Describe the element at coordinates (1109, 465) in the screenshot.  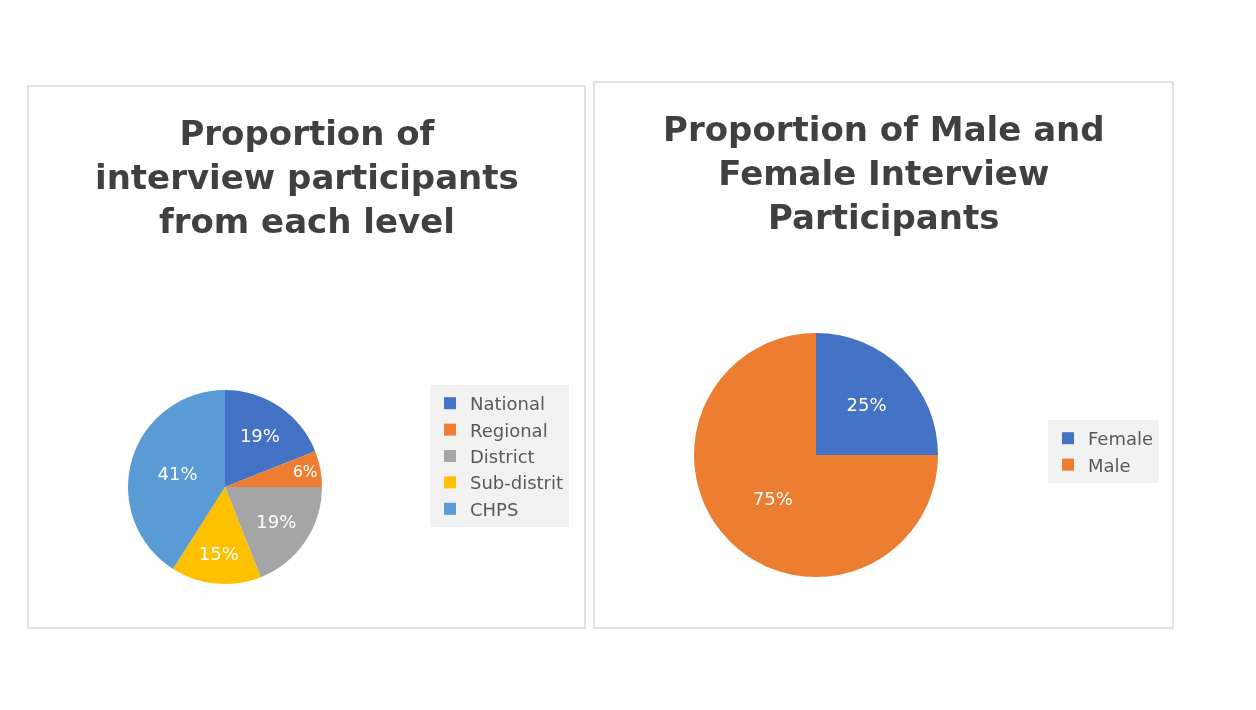
I see `legend-label: Male` at that location.